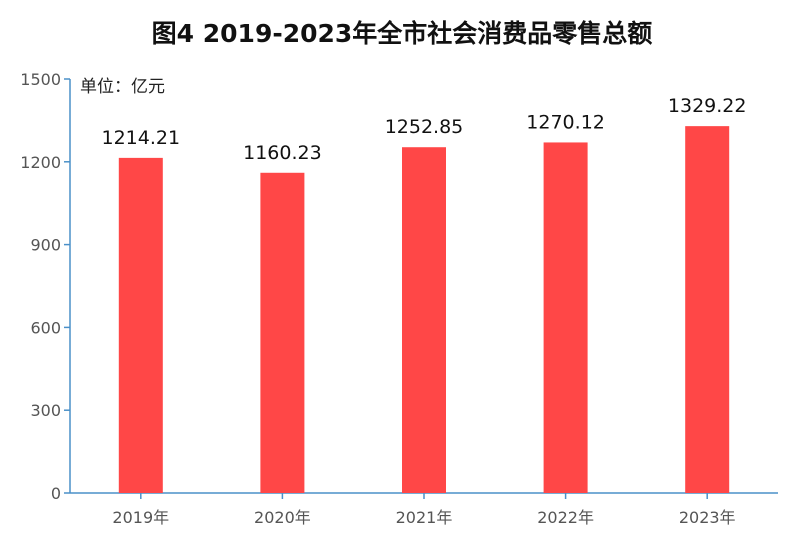  Describe the element at coordinates (707, 517) in the screenshot. I see `x-tick-label: 2023年` at that location.